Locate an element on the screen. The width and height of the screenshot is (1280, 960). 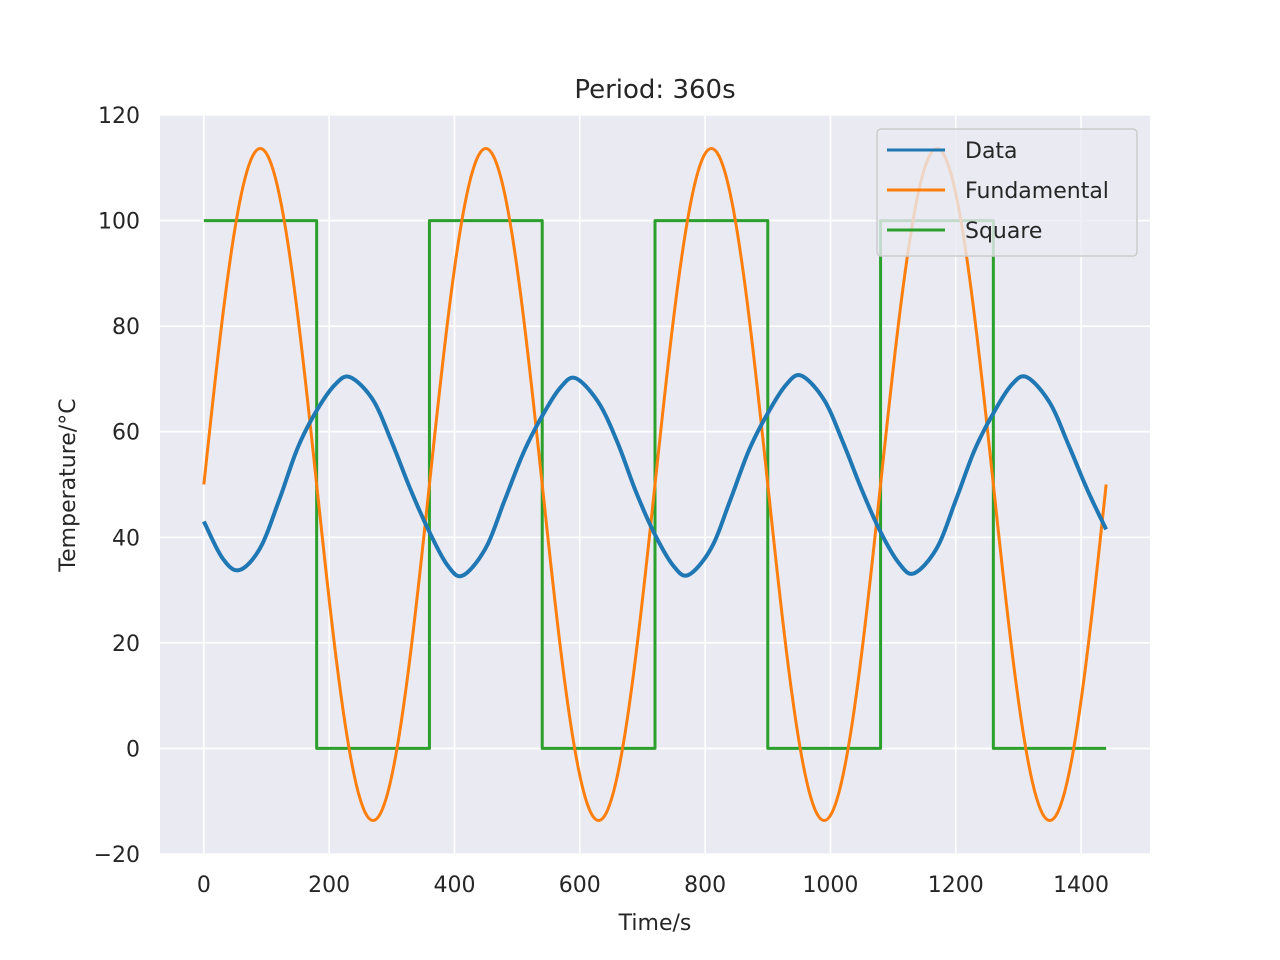
chart-title: Period: 360s is located at coordinates (654, 90).